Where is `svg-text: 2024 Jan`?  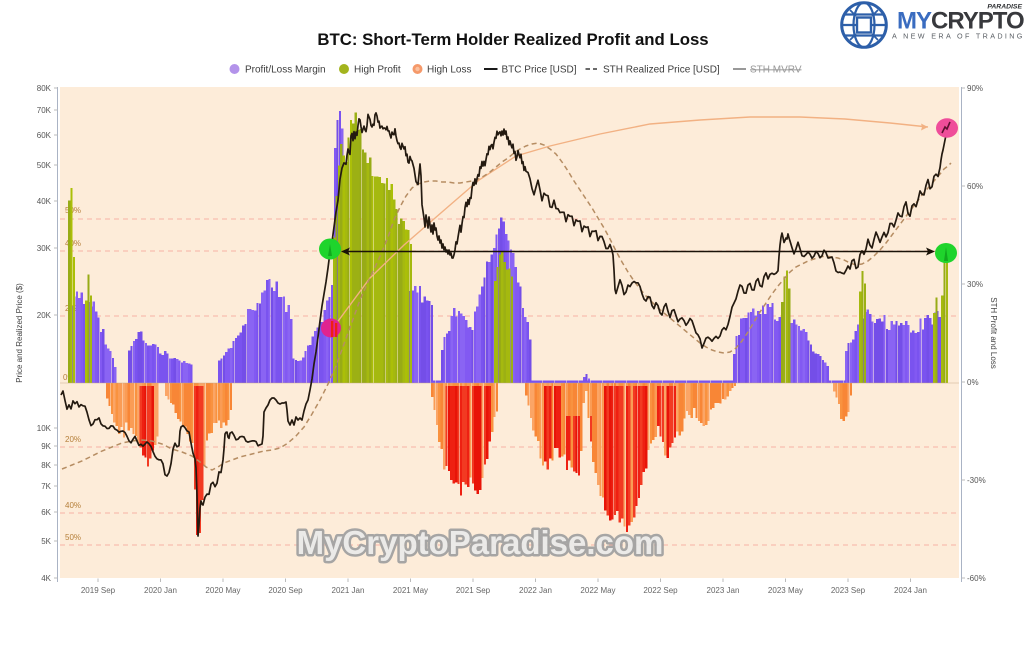 svg-text: 2024 Jan is located at coordinates (910, 590).